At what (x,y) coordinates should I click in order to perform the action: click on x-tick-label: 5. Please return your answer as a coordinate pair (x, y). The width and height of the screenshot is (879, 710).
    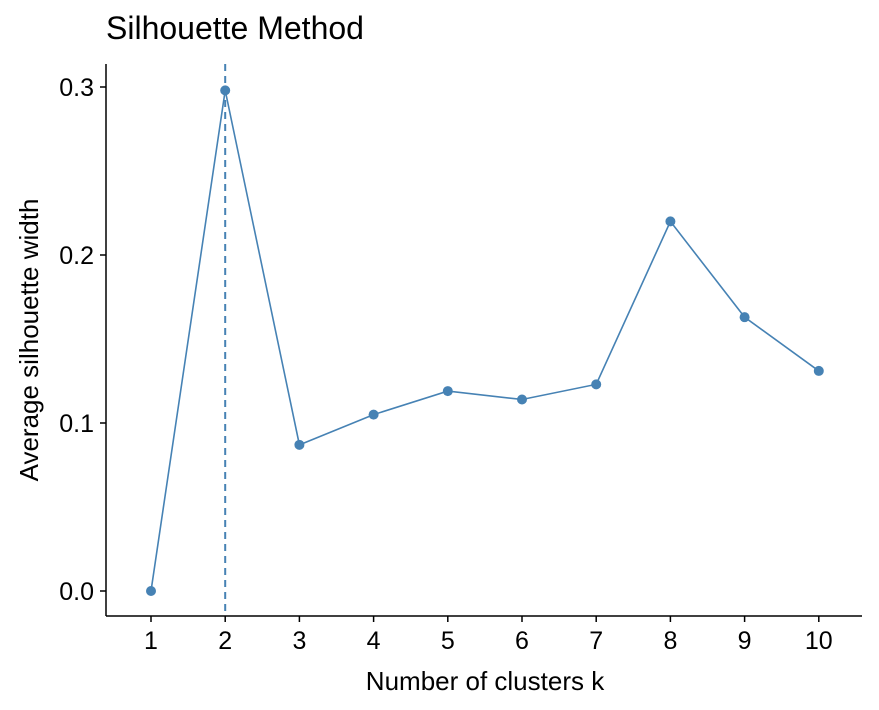
    Looking at the image, I should click on (448, 641).